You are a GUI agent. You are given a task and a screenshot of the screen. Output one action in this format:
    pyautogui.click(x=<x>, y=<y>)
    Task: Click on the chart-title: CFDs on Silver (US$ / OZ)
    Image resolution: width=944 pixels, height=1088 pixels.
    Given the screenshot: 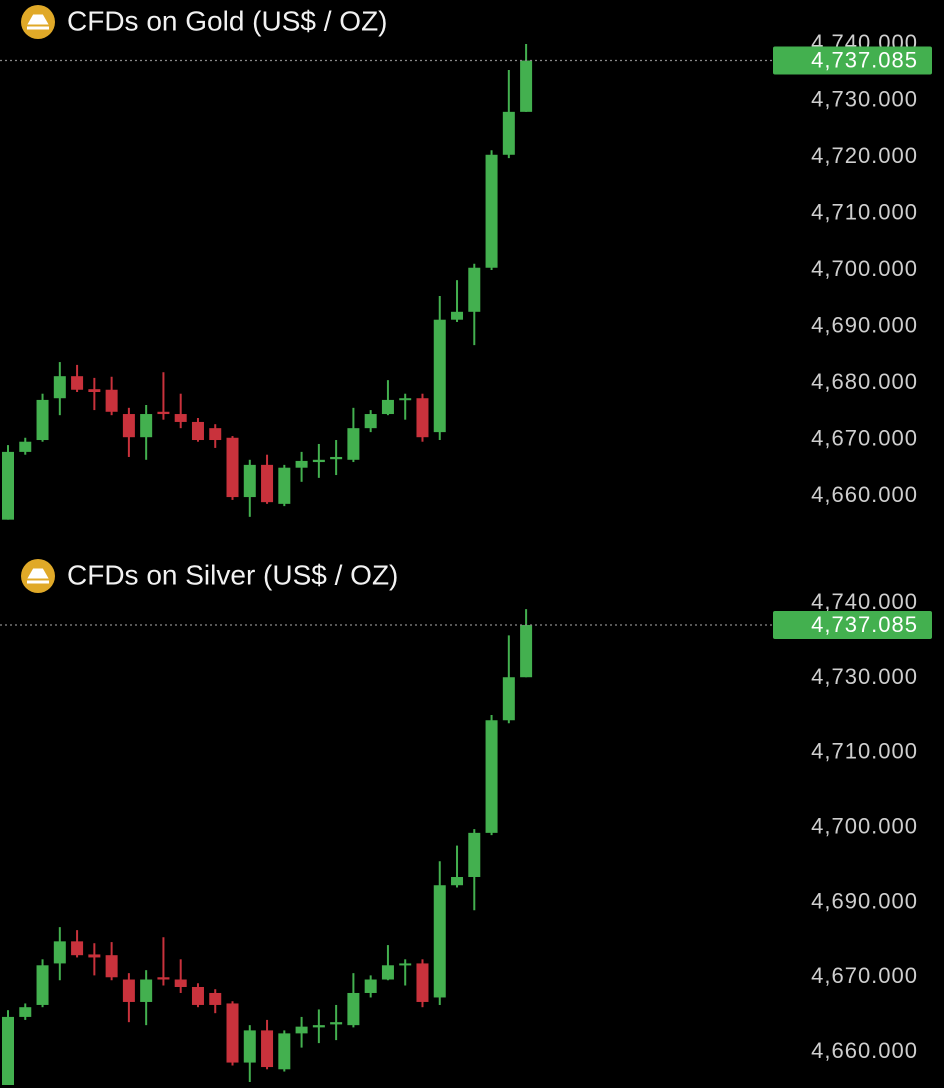 What is the action you would take?
    pyautogui.click(x=232, y=574)
    